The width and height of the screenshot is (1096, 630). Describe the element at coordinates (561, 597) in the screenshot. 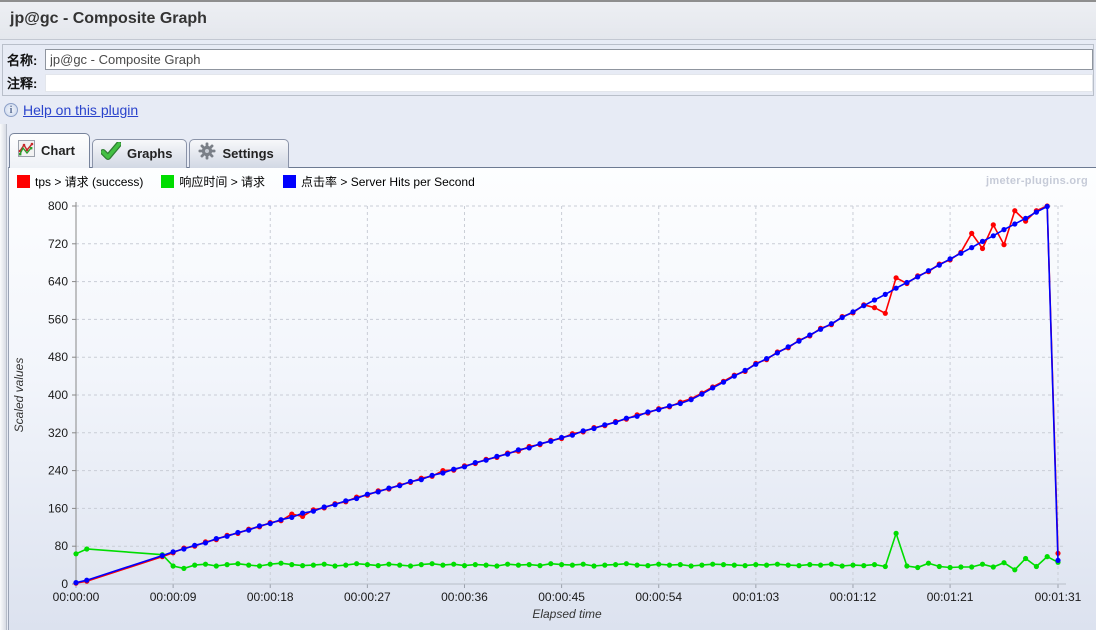

I see `svg-text: 00:00:45` at that location.